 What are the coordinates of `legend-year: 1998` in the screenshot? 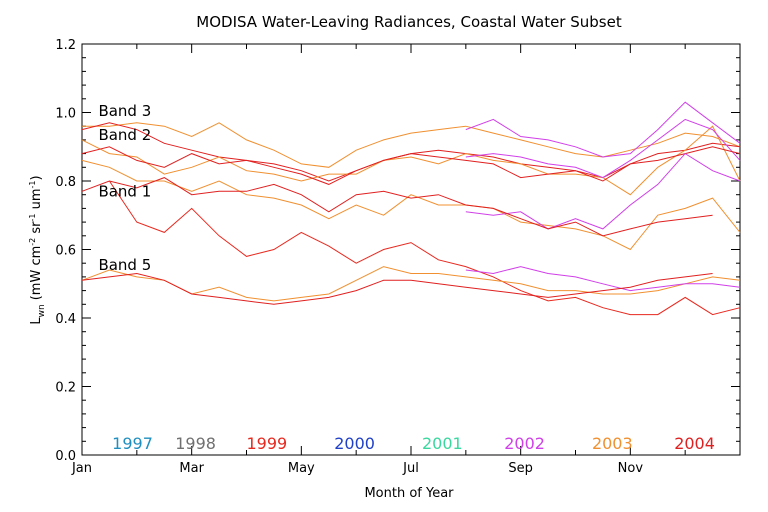 It's located at (195, 443).